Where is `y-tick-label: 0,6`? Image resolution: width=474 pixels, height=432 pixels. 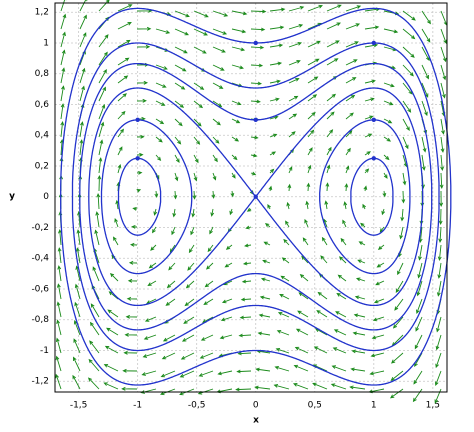
y-tick-label: 0,6 is located at coordinates (42, 105).